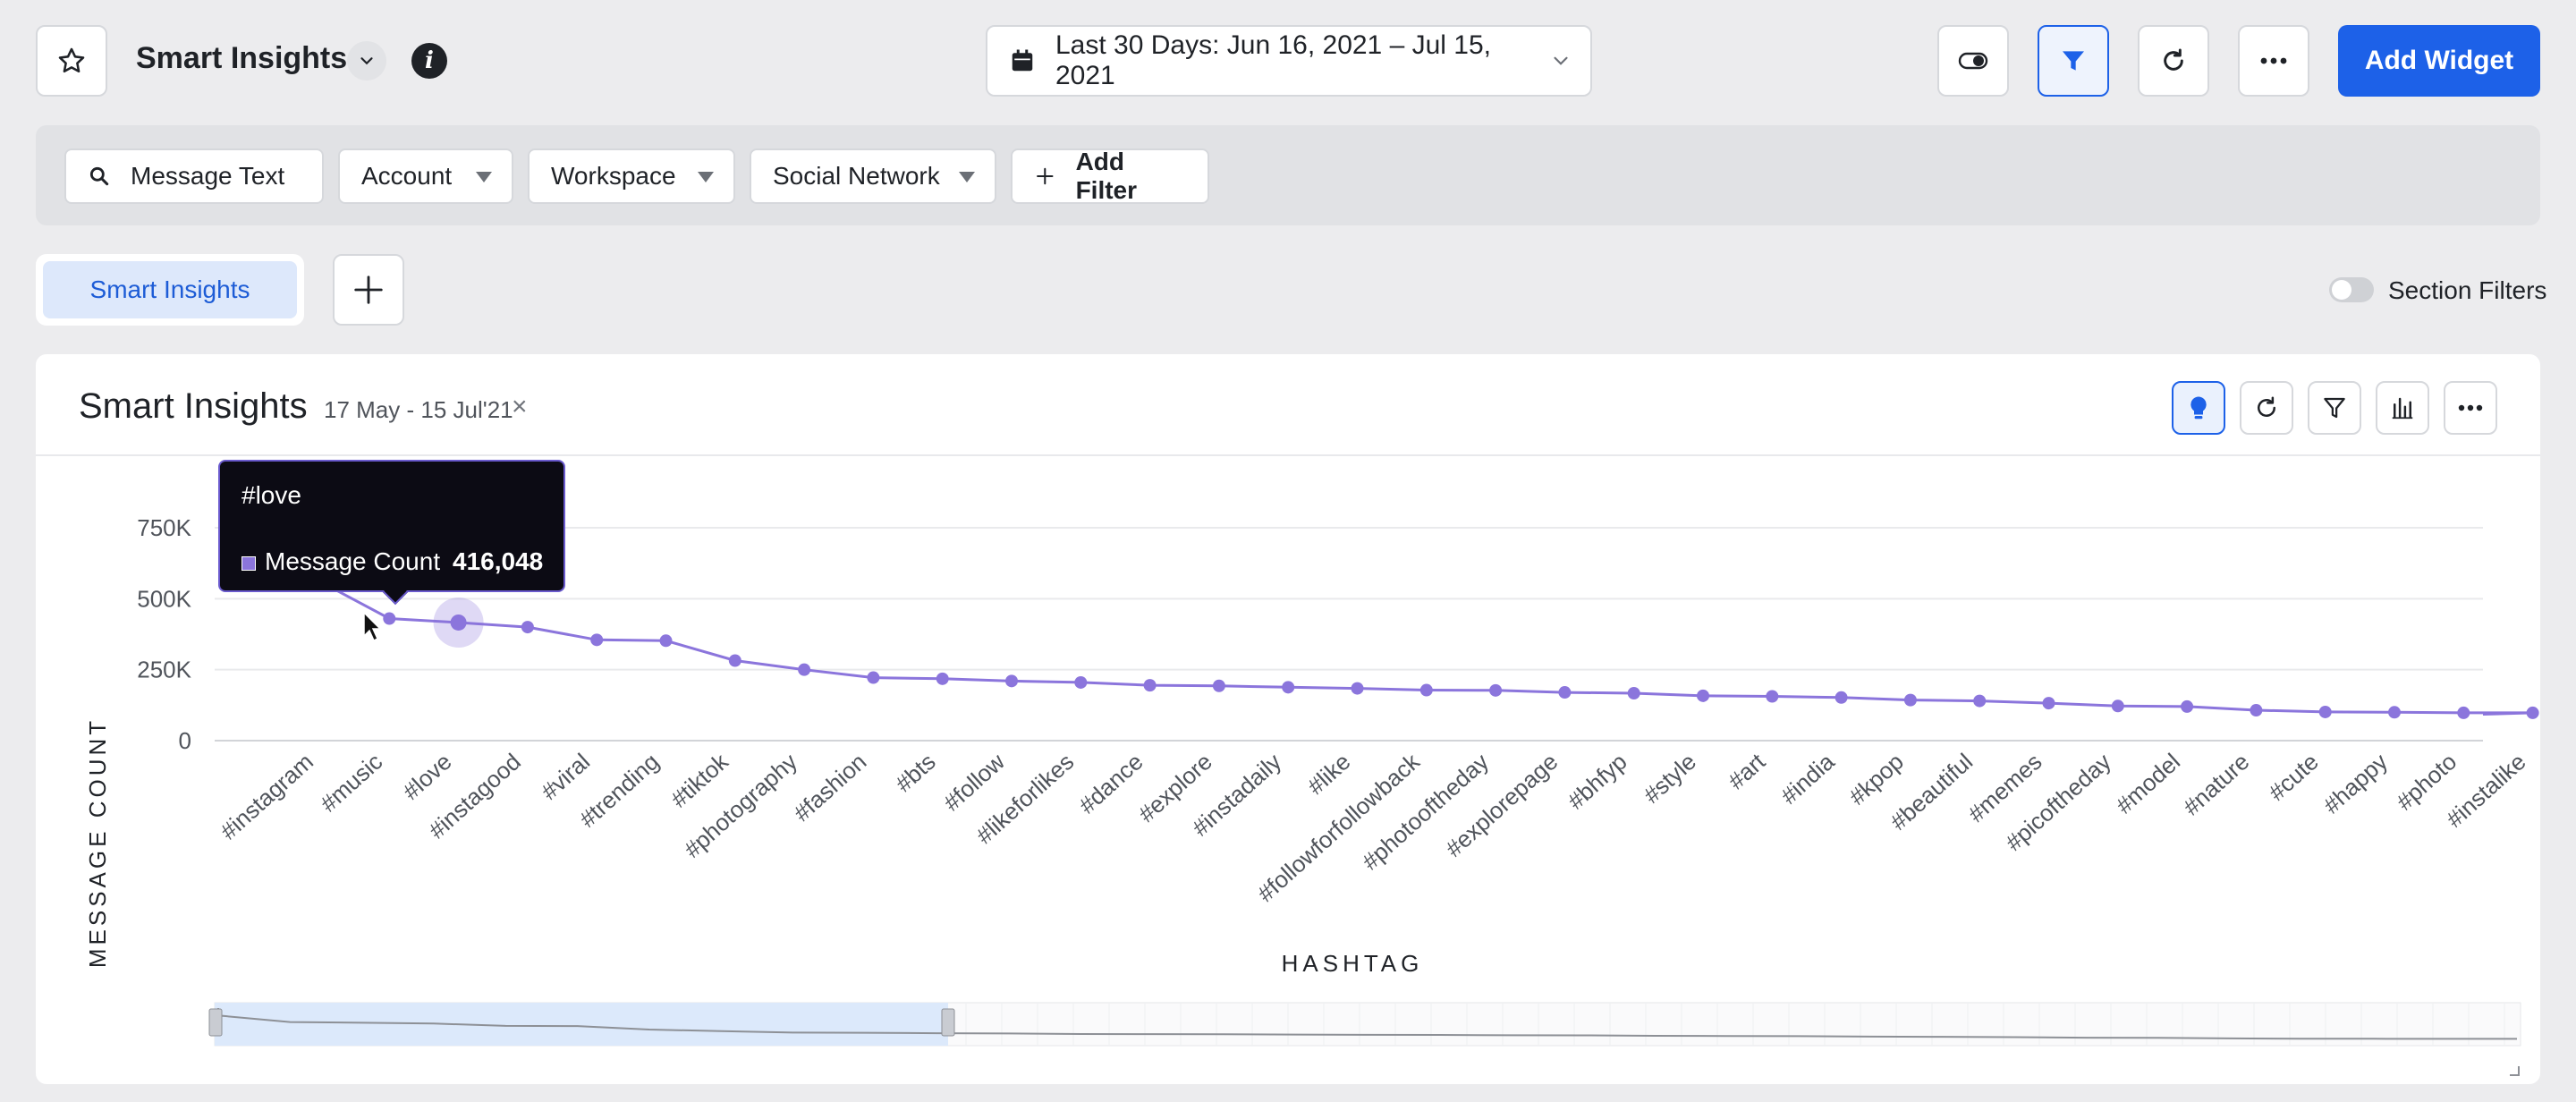  Describe the element at coordinates (2148, 783) in the screenshot. I see `x-tick-label: #model` at that location.